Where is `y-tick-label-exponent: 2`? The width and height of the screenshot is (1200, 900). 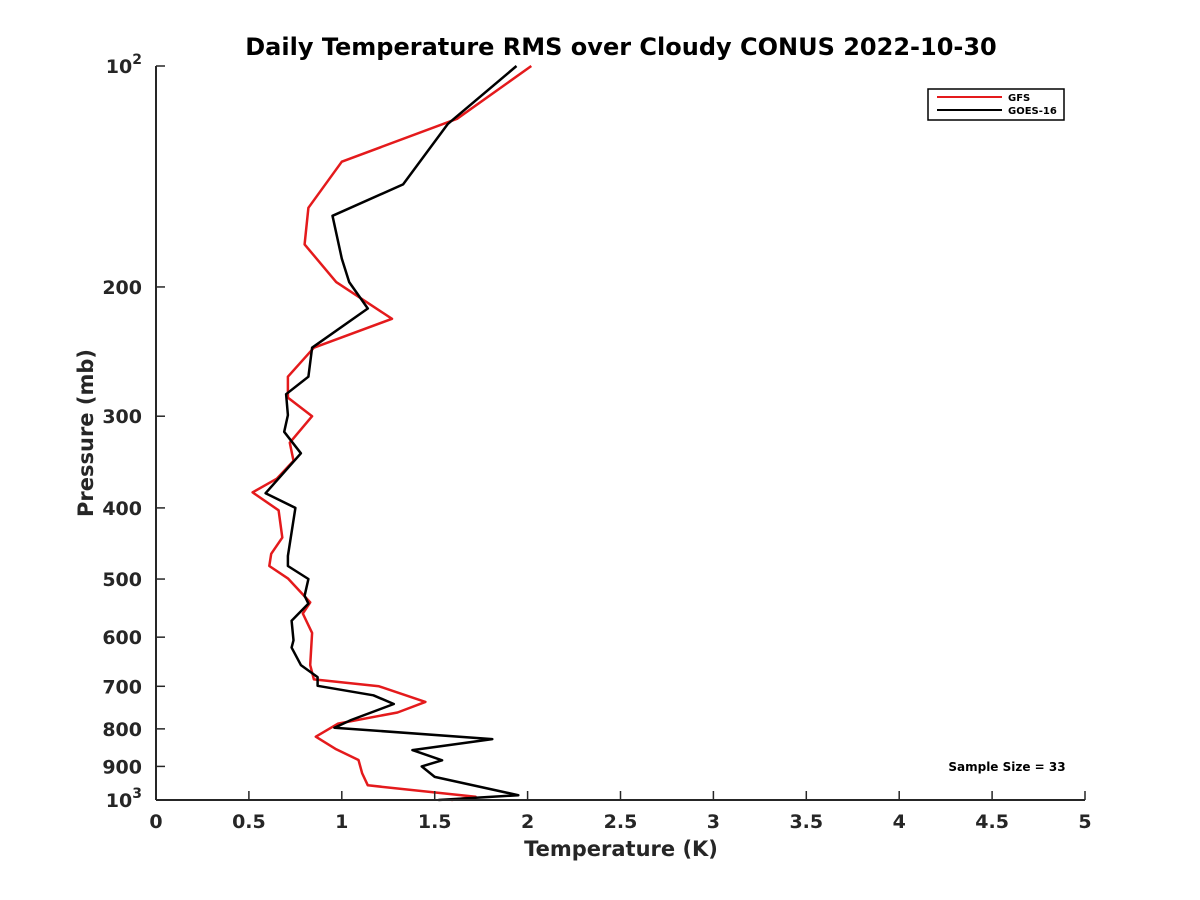 y-tick-label-exponent: 2 is located at coordinates (137, 60).